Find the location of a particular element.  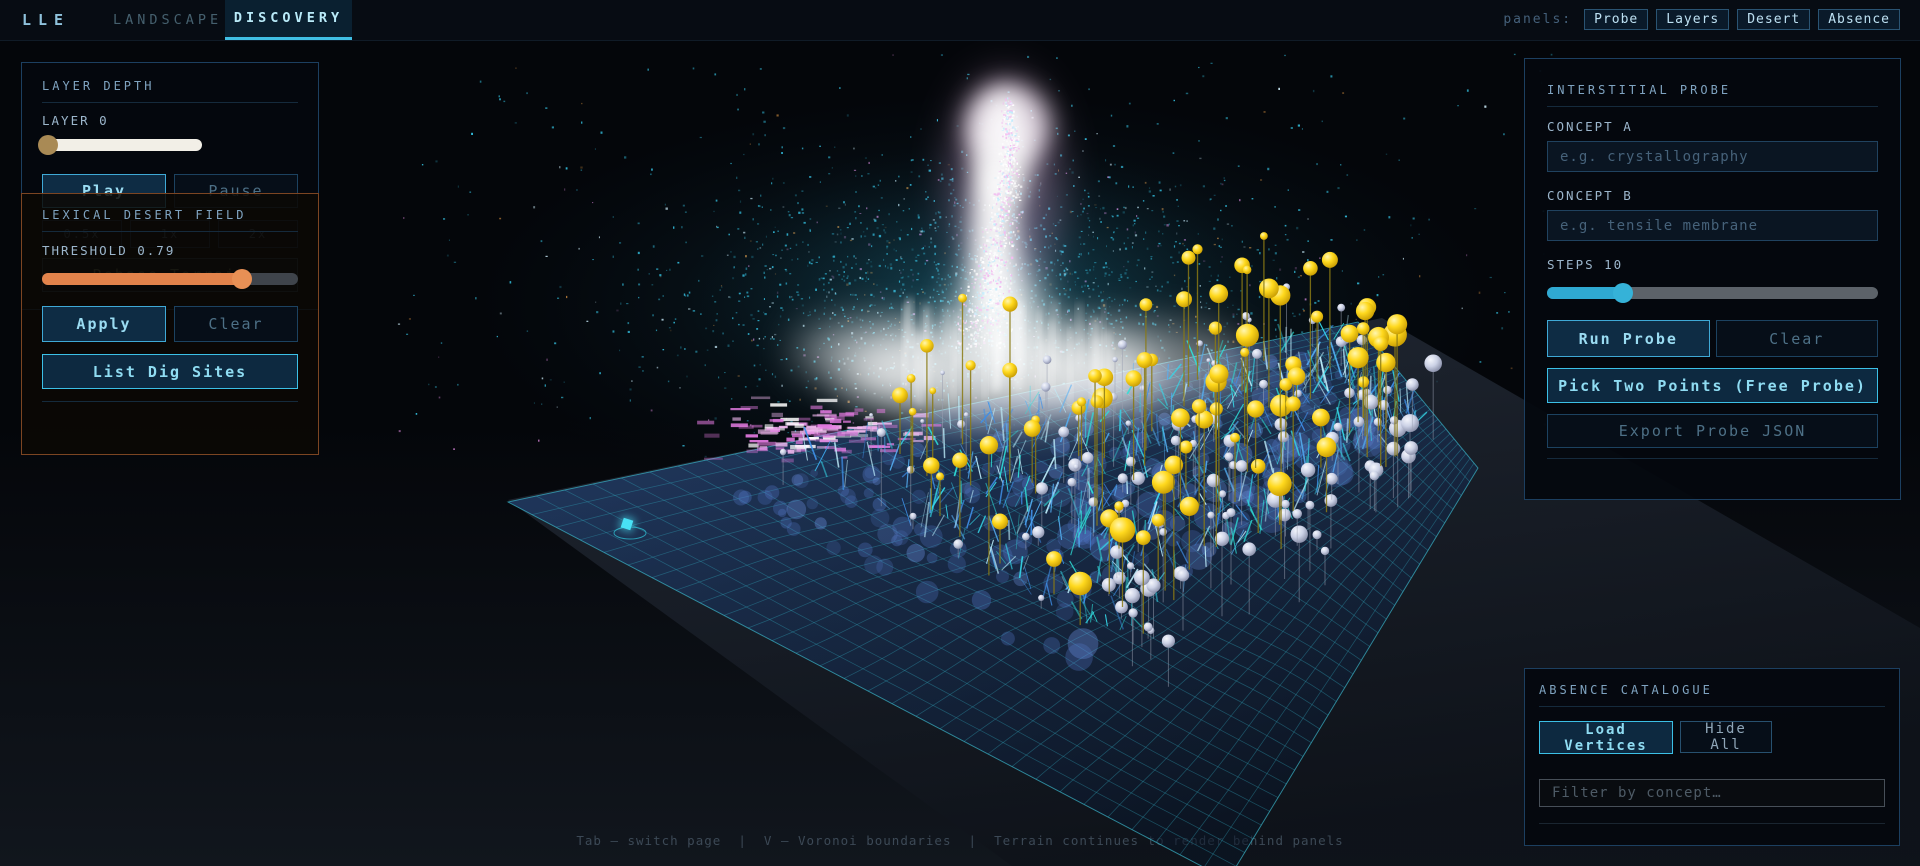

panel-toggles: panels: Probe Layers Desert Absence is located at coordinates (1701, 19).